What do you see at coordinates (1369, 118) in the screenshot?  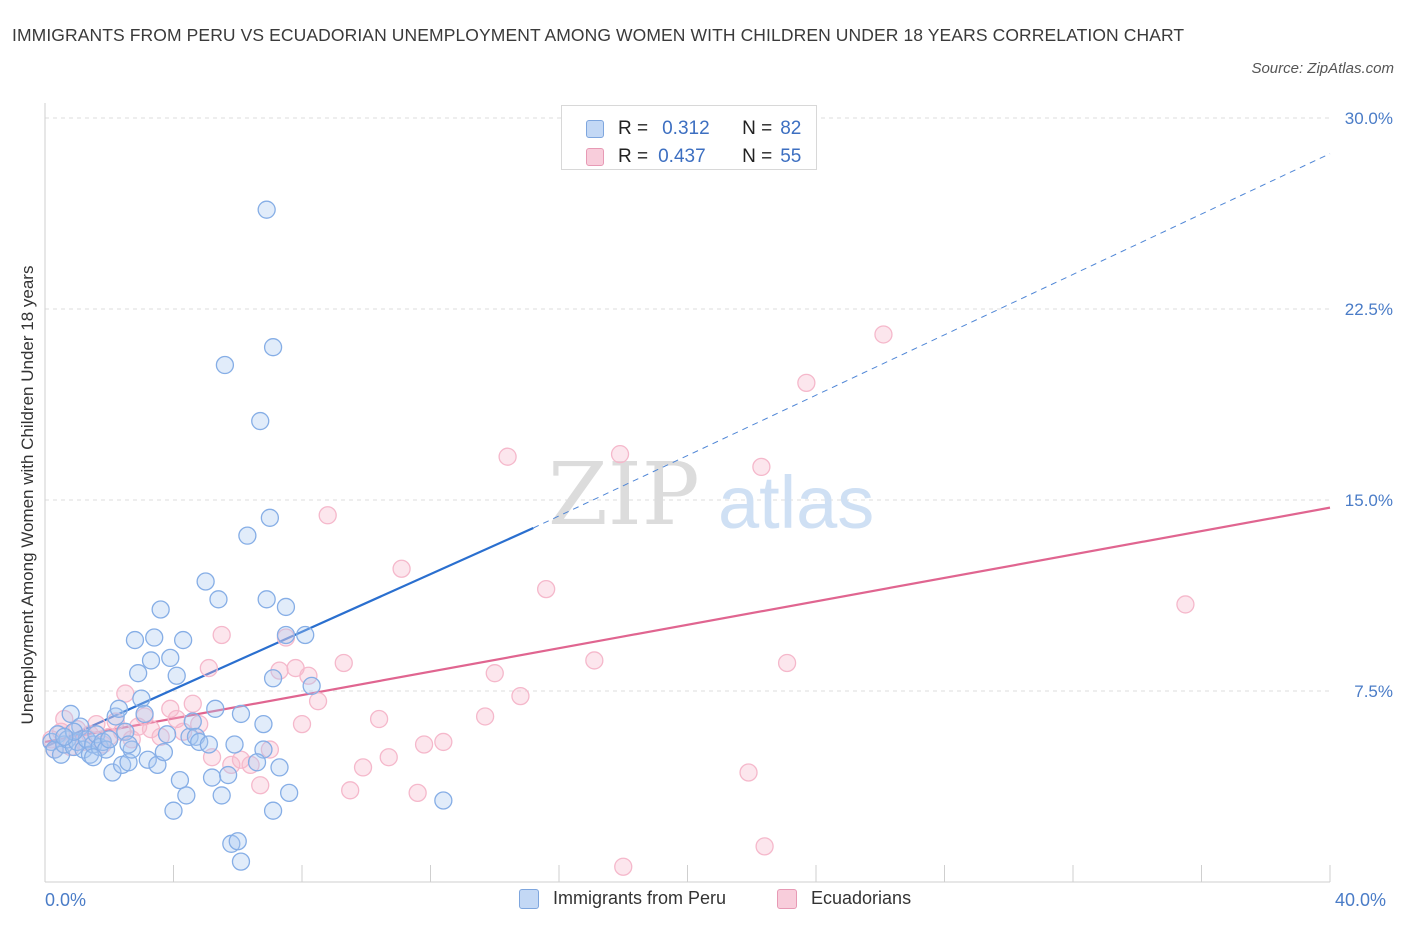 I see `y-tick-label: 30.0%` at bounding box center [1369, 118].